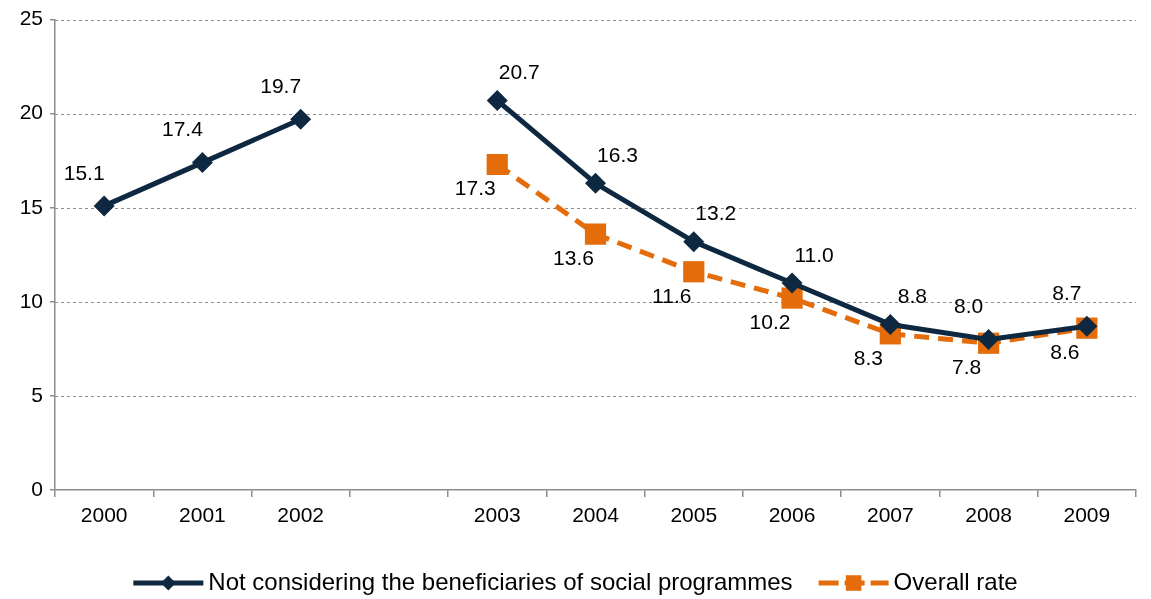  What do you see at coordinates (31, 18) in the screenshot?
I see `y-tick-label: 25` at bounding box center [31, 18].